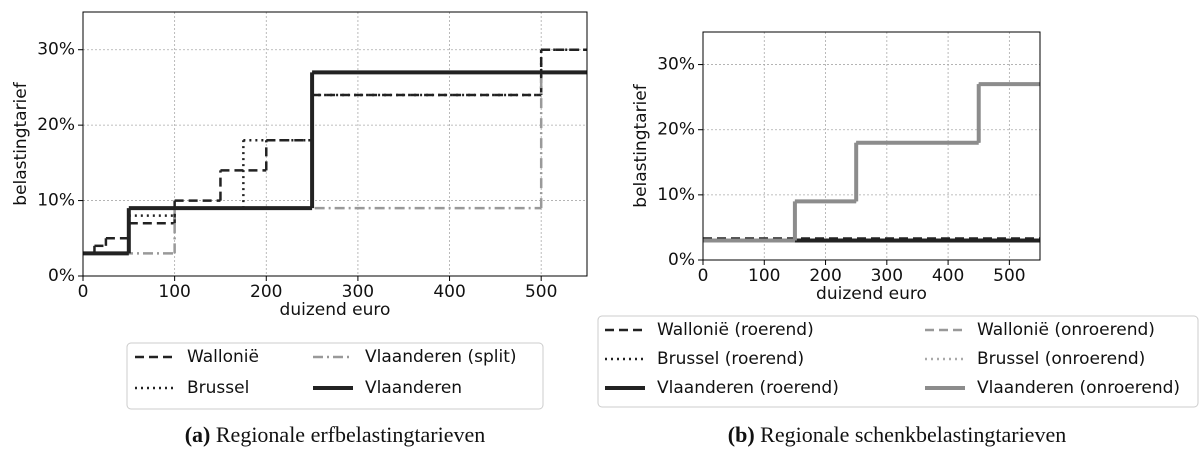 This screenshot has height=457, width=1201. I want to click on caption-text: Regionale erfbelastingtarieven, so click(350, 434).